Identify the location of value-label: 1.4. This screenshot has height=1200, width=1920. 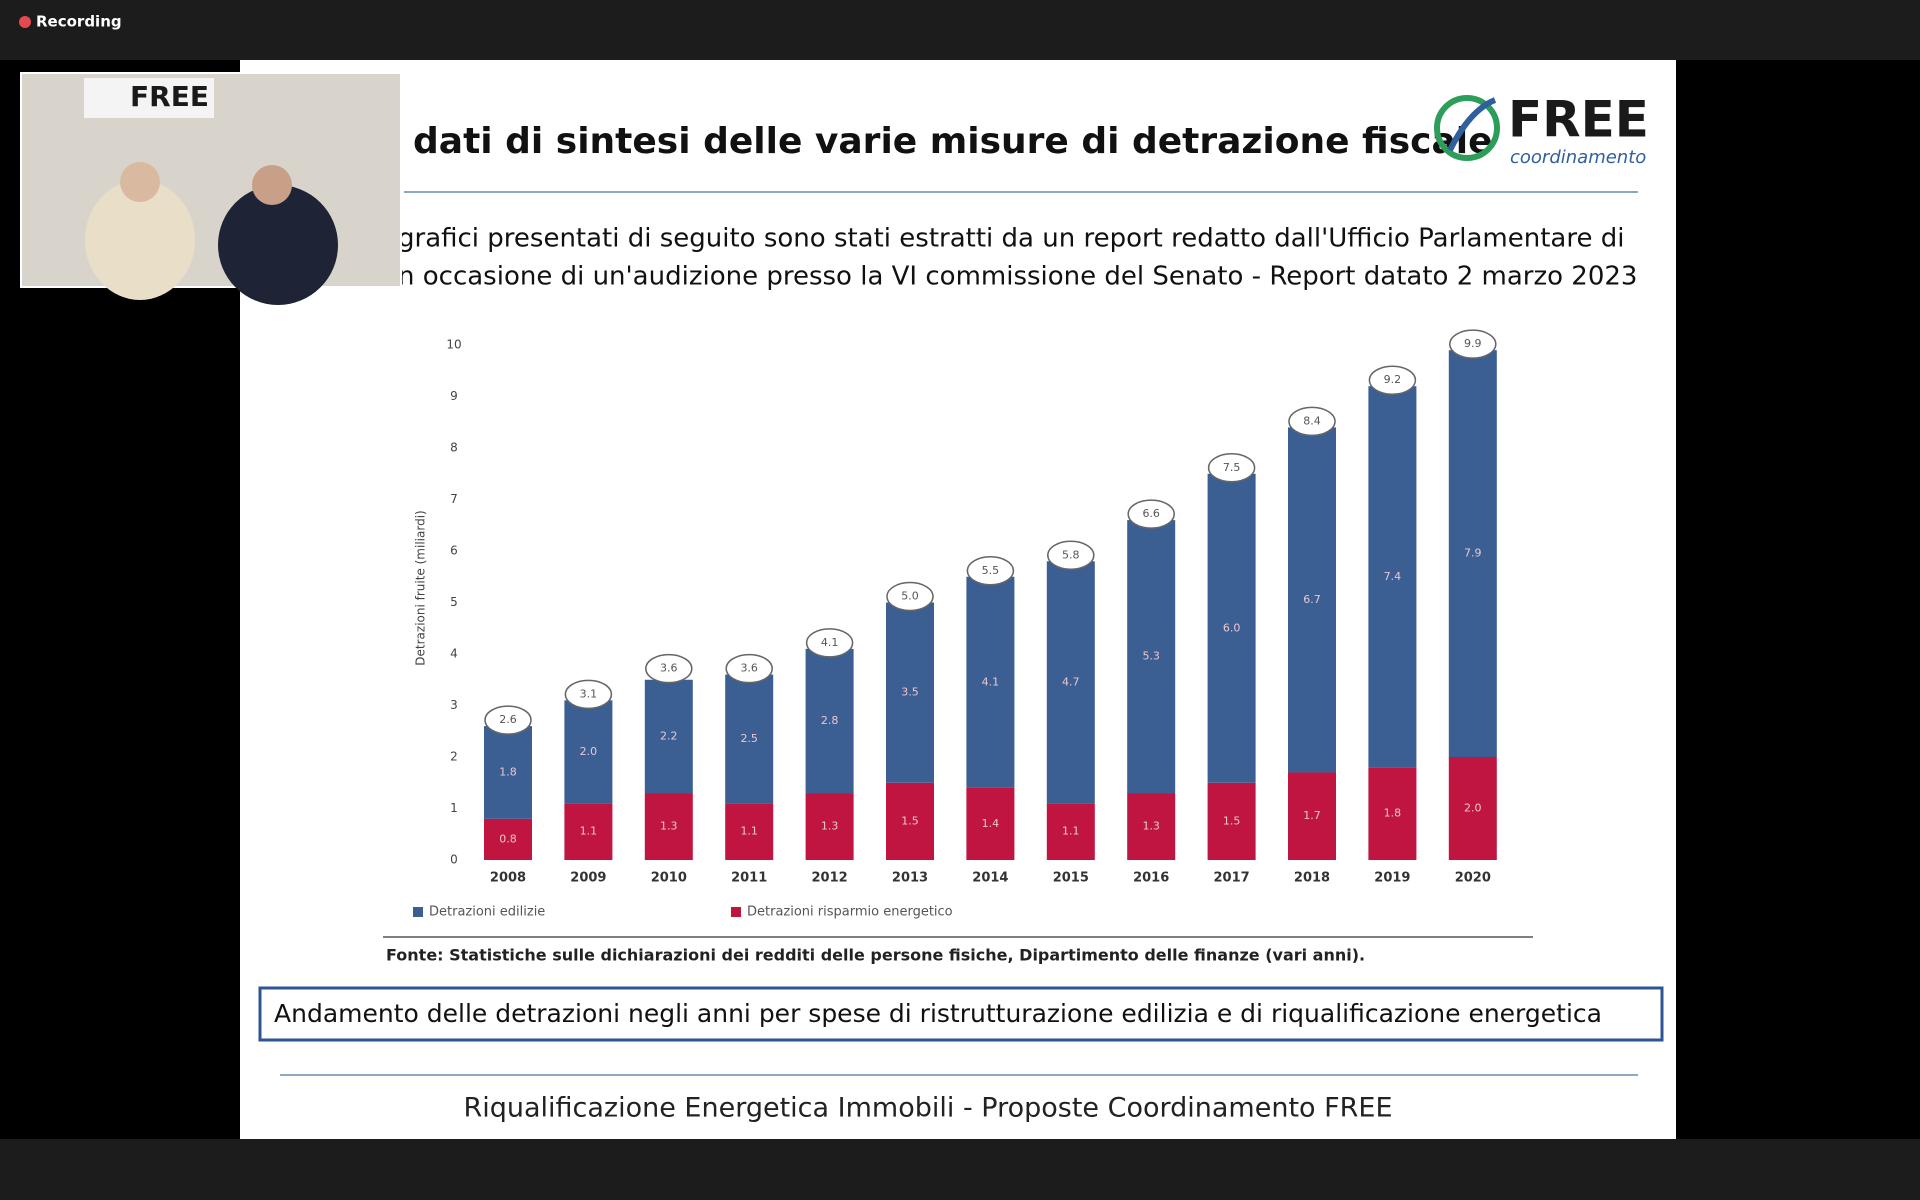
(991, 823).